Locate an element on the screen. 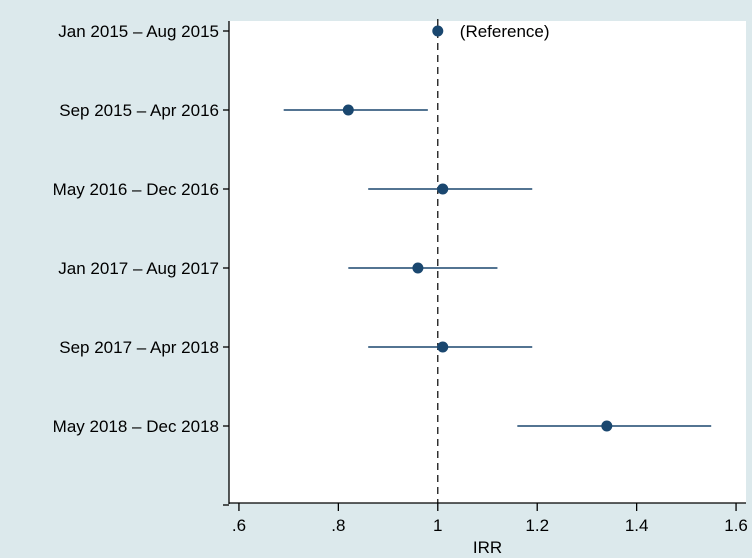 This screenshot has height=558, width=752. y-tick-label: Sep 2015 – Apr 2016 is located at coordinates (139, 110).